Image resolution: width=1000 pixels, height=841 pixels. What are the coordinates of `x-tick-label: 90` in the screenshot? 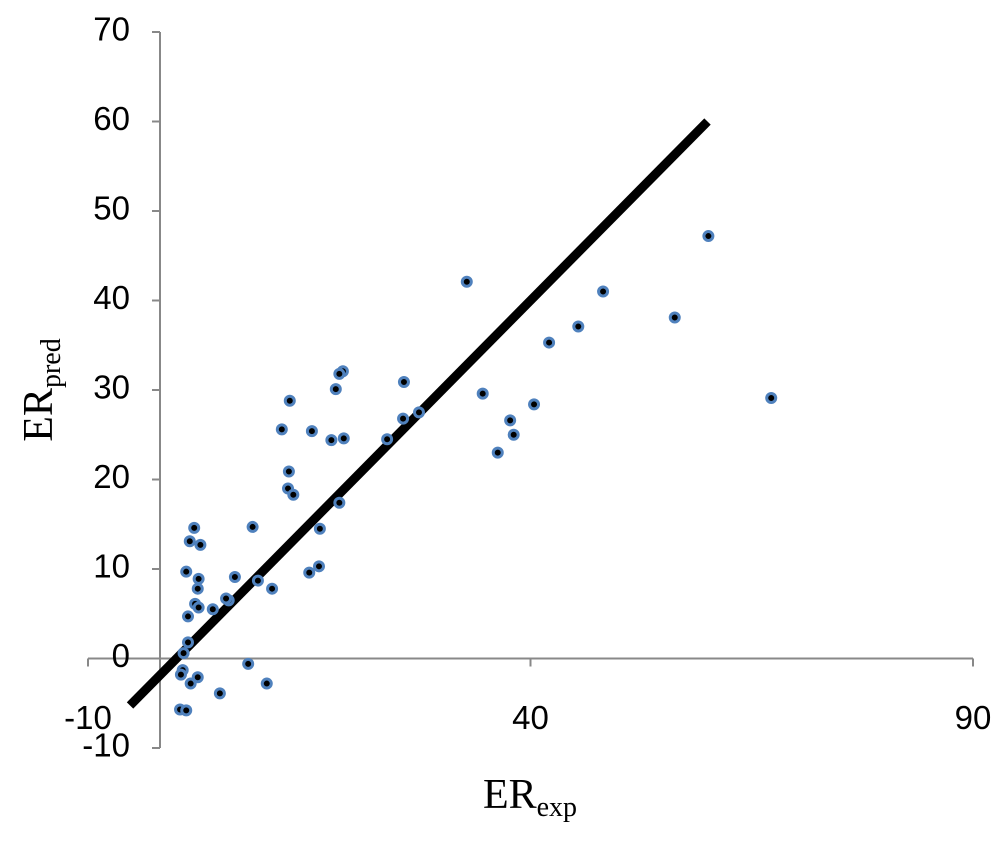 It's located at (973, 717).